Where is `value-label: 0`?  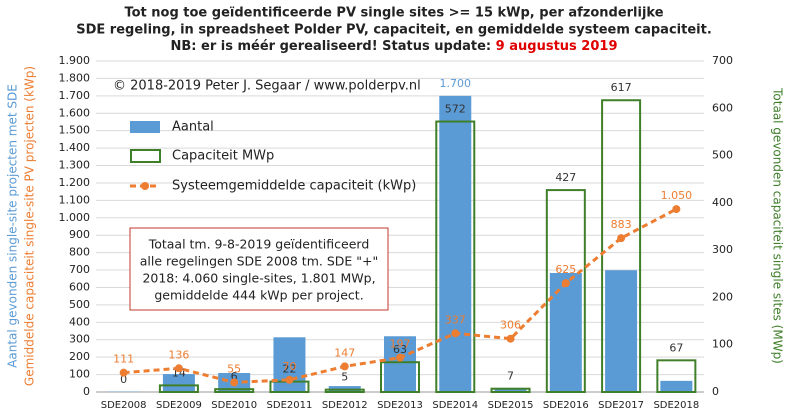
value-label: 0 is located at coordinates (123, 379).